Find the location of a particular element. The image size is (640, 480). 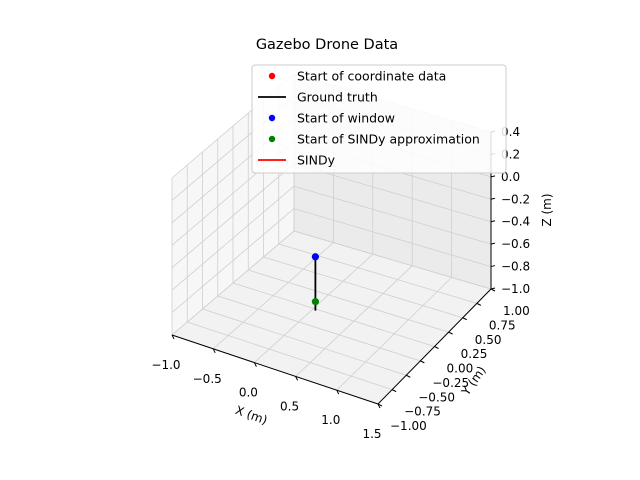

y-tick-label: −1.00 is located at coordinates (408, 426).